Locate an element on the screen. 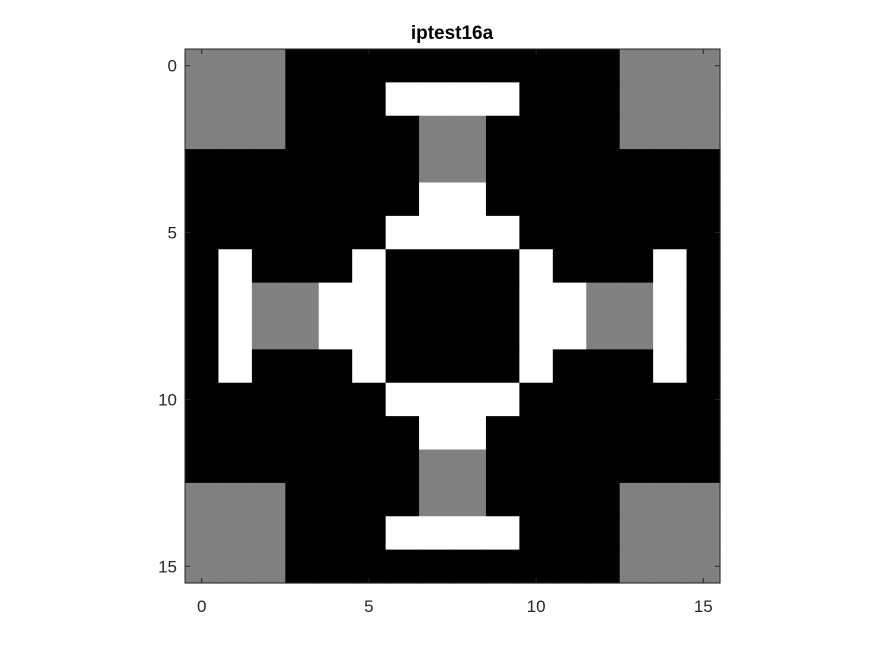  x-tick-label: 10 is located at coordinates (536, 606).